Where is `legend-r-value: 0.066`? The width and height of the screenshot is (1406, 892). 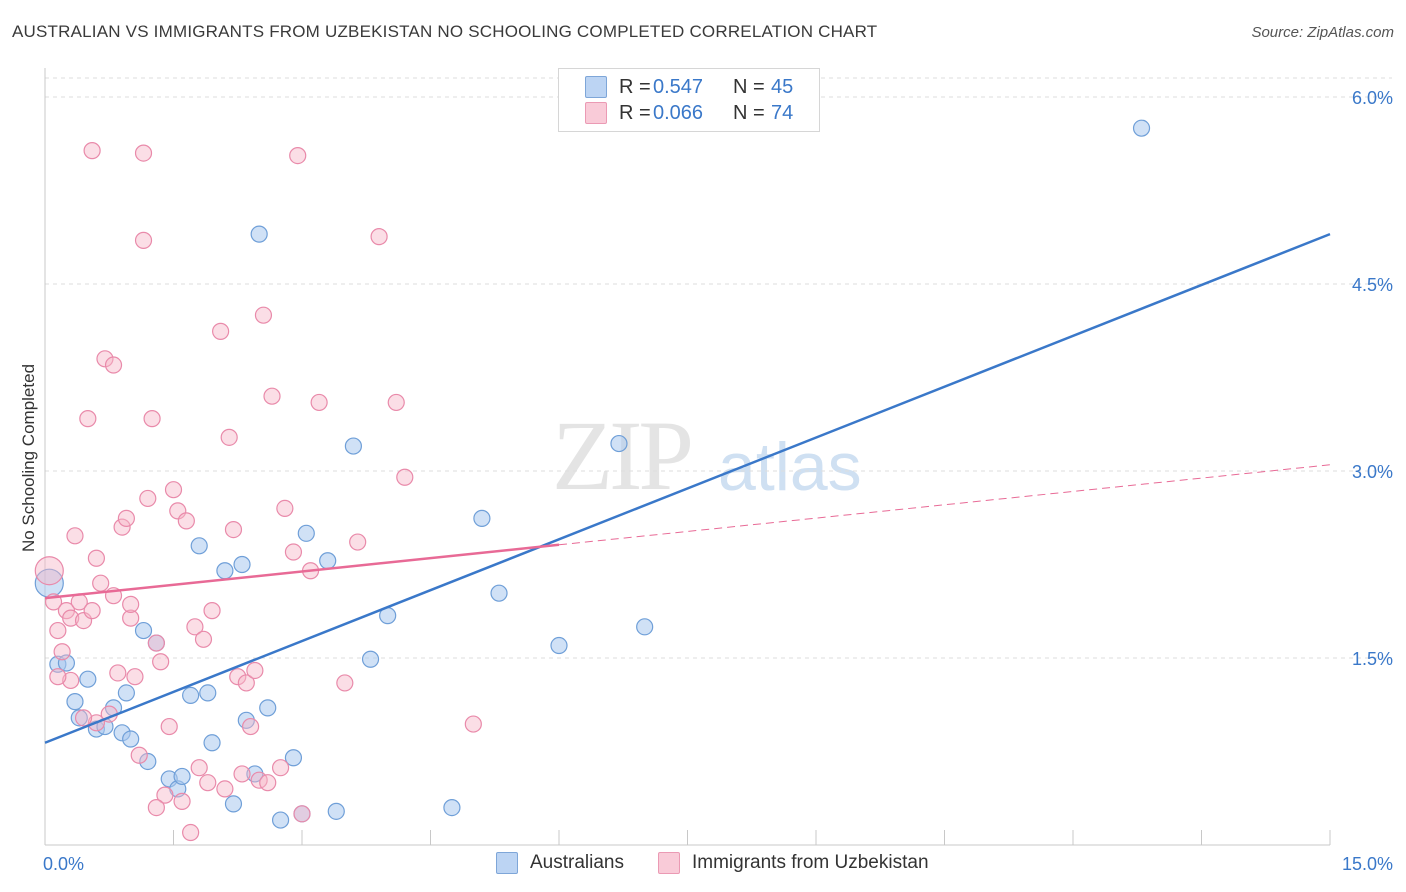
legend-r-value: 0.066 is located at coordinates (678, 112).